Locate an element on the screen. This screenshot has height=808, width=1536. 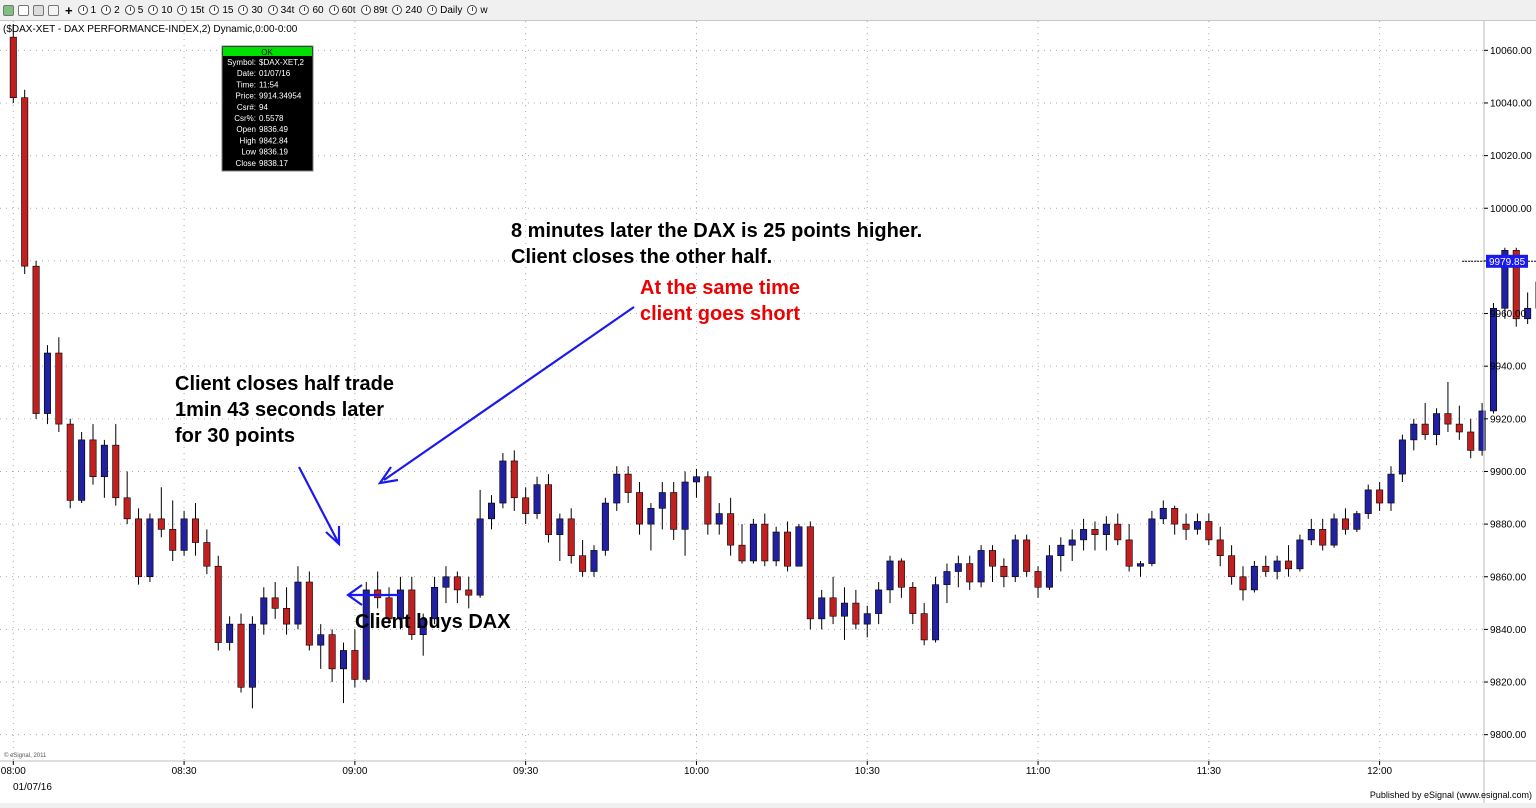
interval-button: 10 is located at coordinates (160, 10).